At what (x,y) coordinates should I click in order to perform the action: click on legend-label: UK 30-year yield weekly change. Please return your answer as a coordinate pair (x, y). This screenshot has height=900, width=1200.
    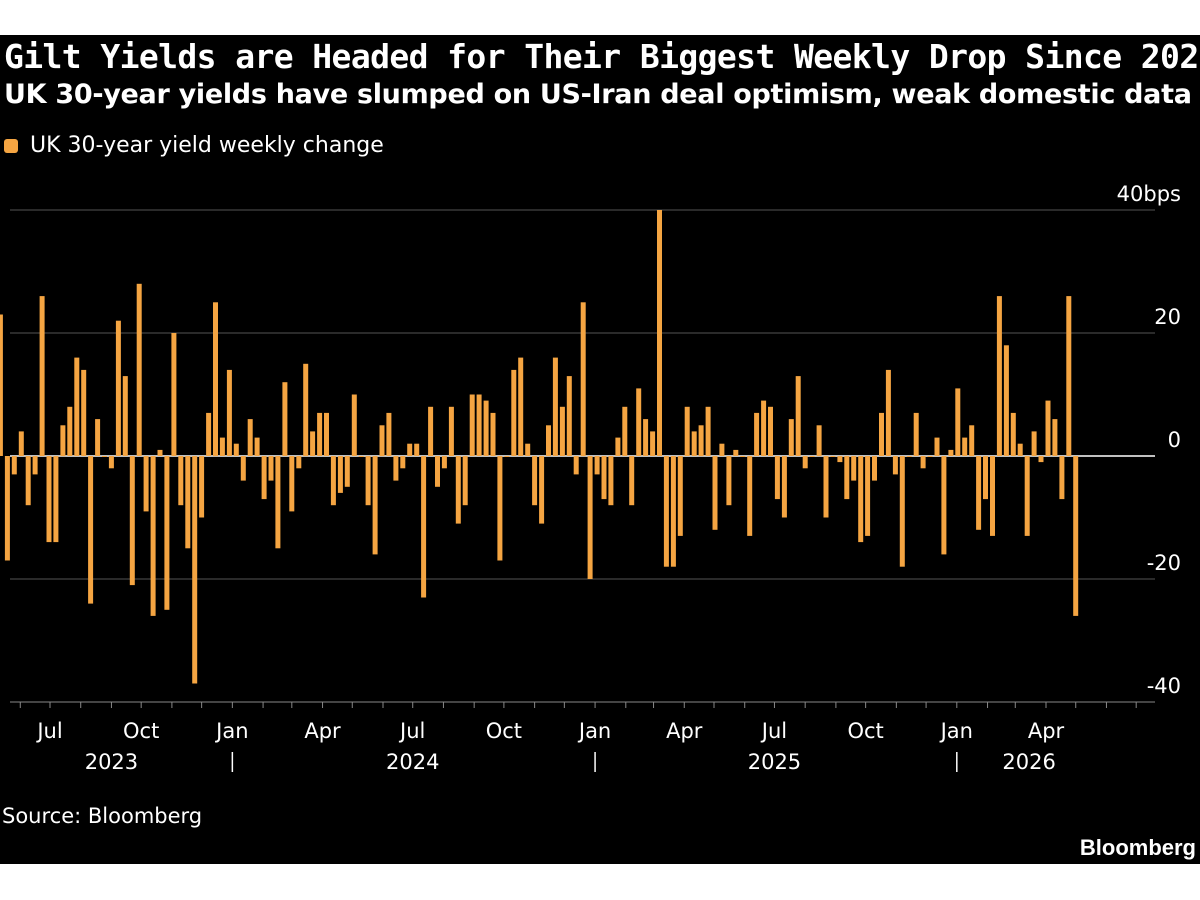
    Looking at the image, I should click on (207, 145).